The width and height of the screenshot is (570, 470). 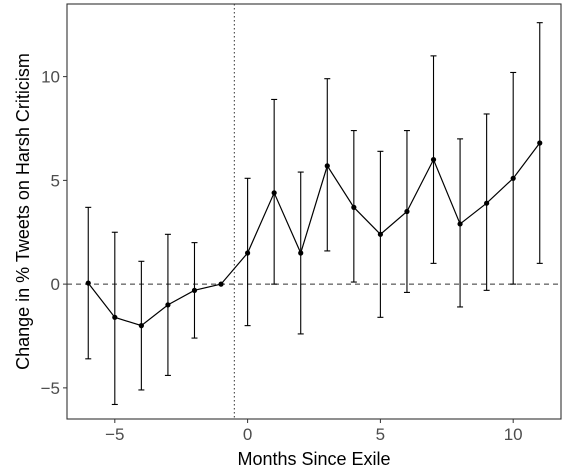 What do you see at coordinates (247, 434) in the screenshot?
I see `x-tick-label: 0` at bounding box center [247, 434].